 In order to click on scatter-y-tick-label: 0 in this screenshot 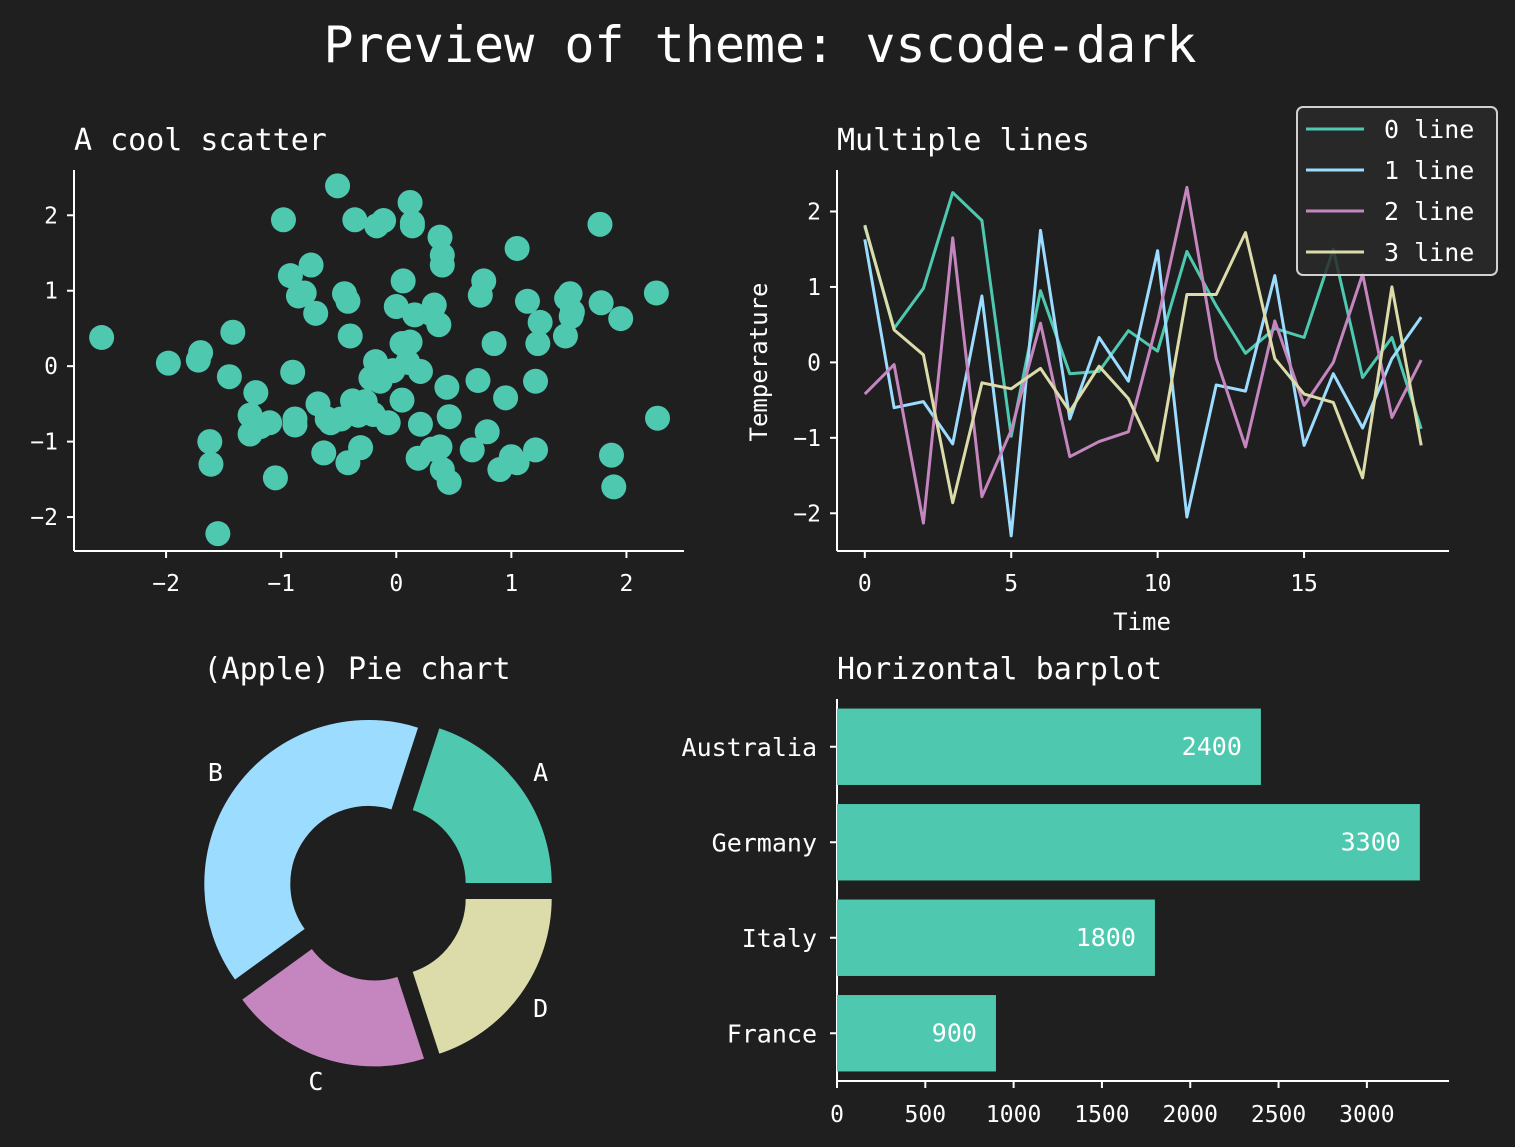, I will do `click(51, 367)`.